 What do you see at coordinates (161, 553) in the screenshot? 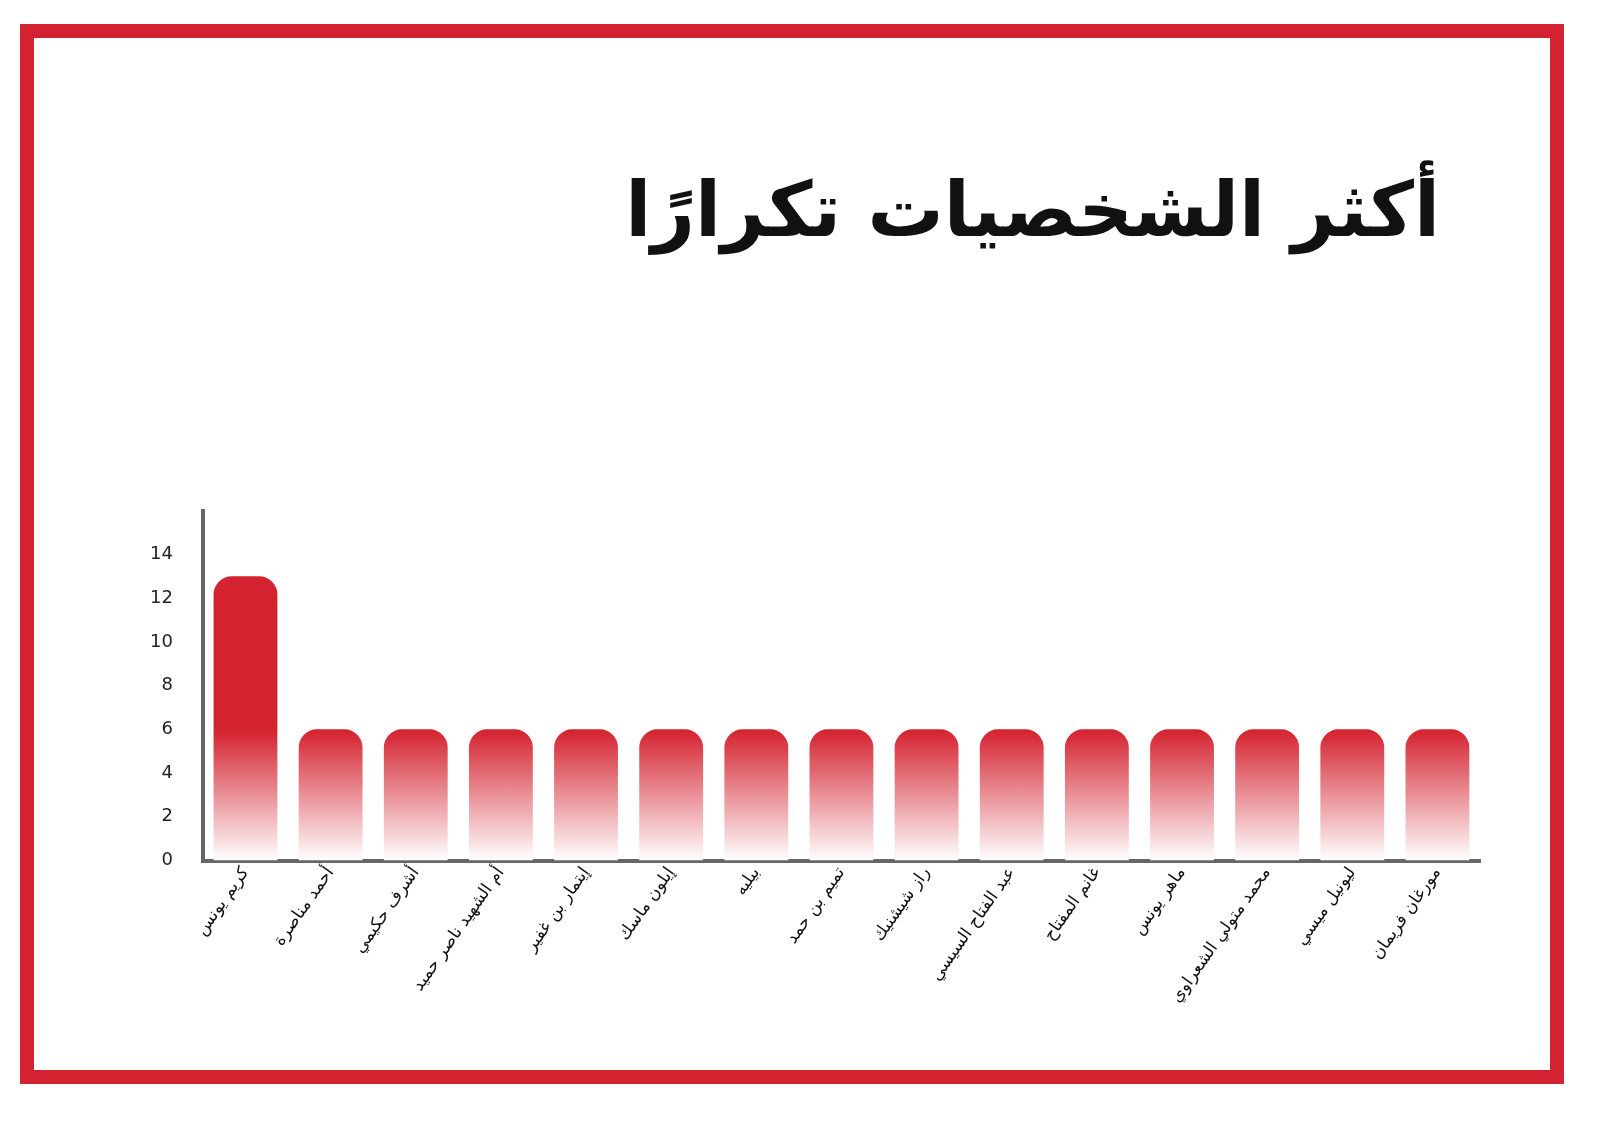
I see `y-tick-label: 14` at bounding box center [161, 553].